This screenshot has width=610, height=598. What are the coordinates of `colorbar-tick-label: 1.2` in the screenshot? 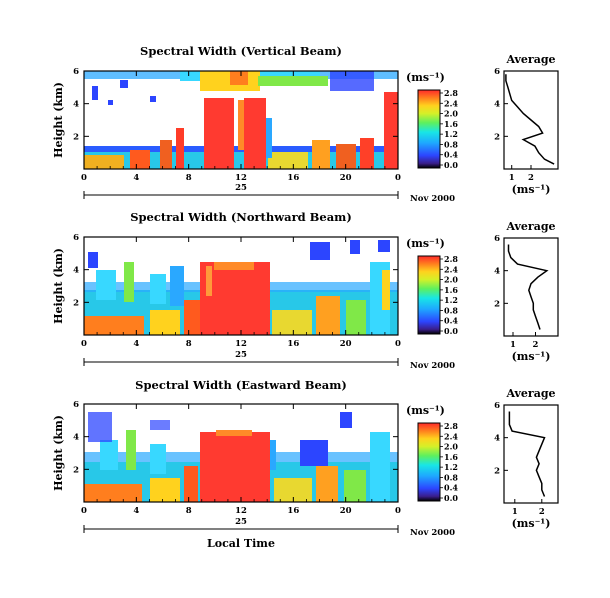 It's located at (451, 467).